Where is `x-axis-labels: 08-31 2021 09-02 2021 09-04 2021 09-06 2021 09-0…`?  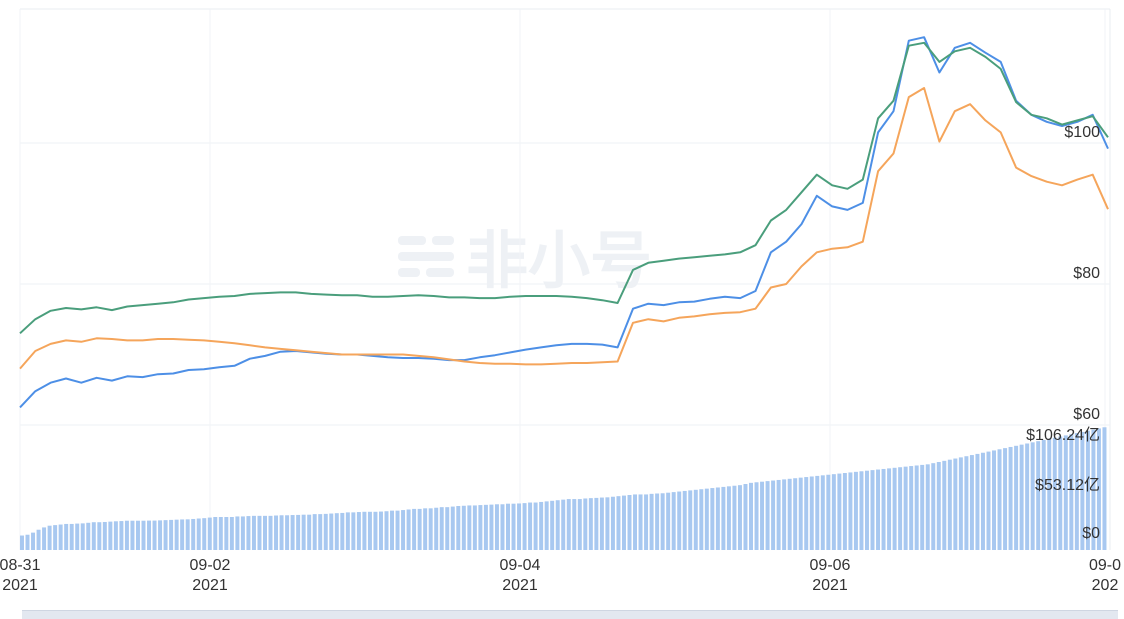 x-axis-labels: 08-31 2021 09-02 2021 09-04 2021 09-06 2021 09-0… is located at coordinates (560, 575).